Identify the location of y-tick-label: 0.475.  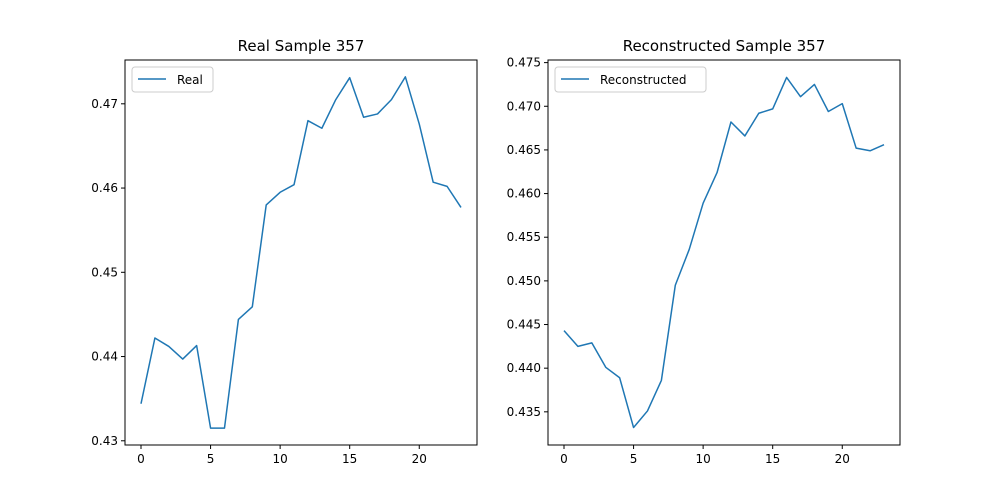
(524, 63).